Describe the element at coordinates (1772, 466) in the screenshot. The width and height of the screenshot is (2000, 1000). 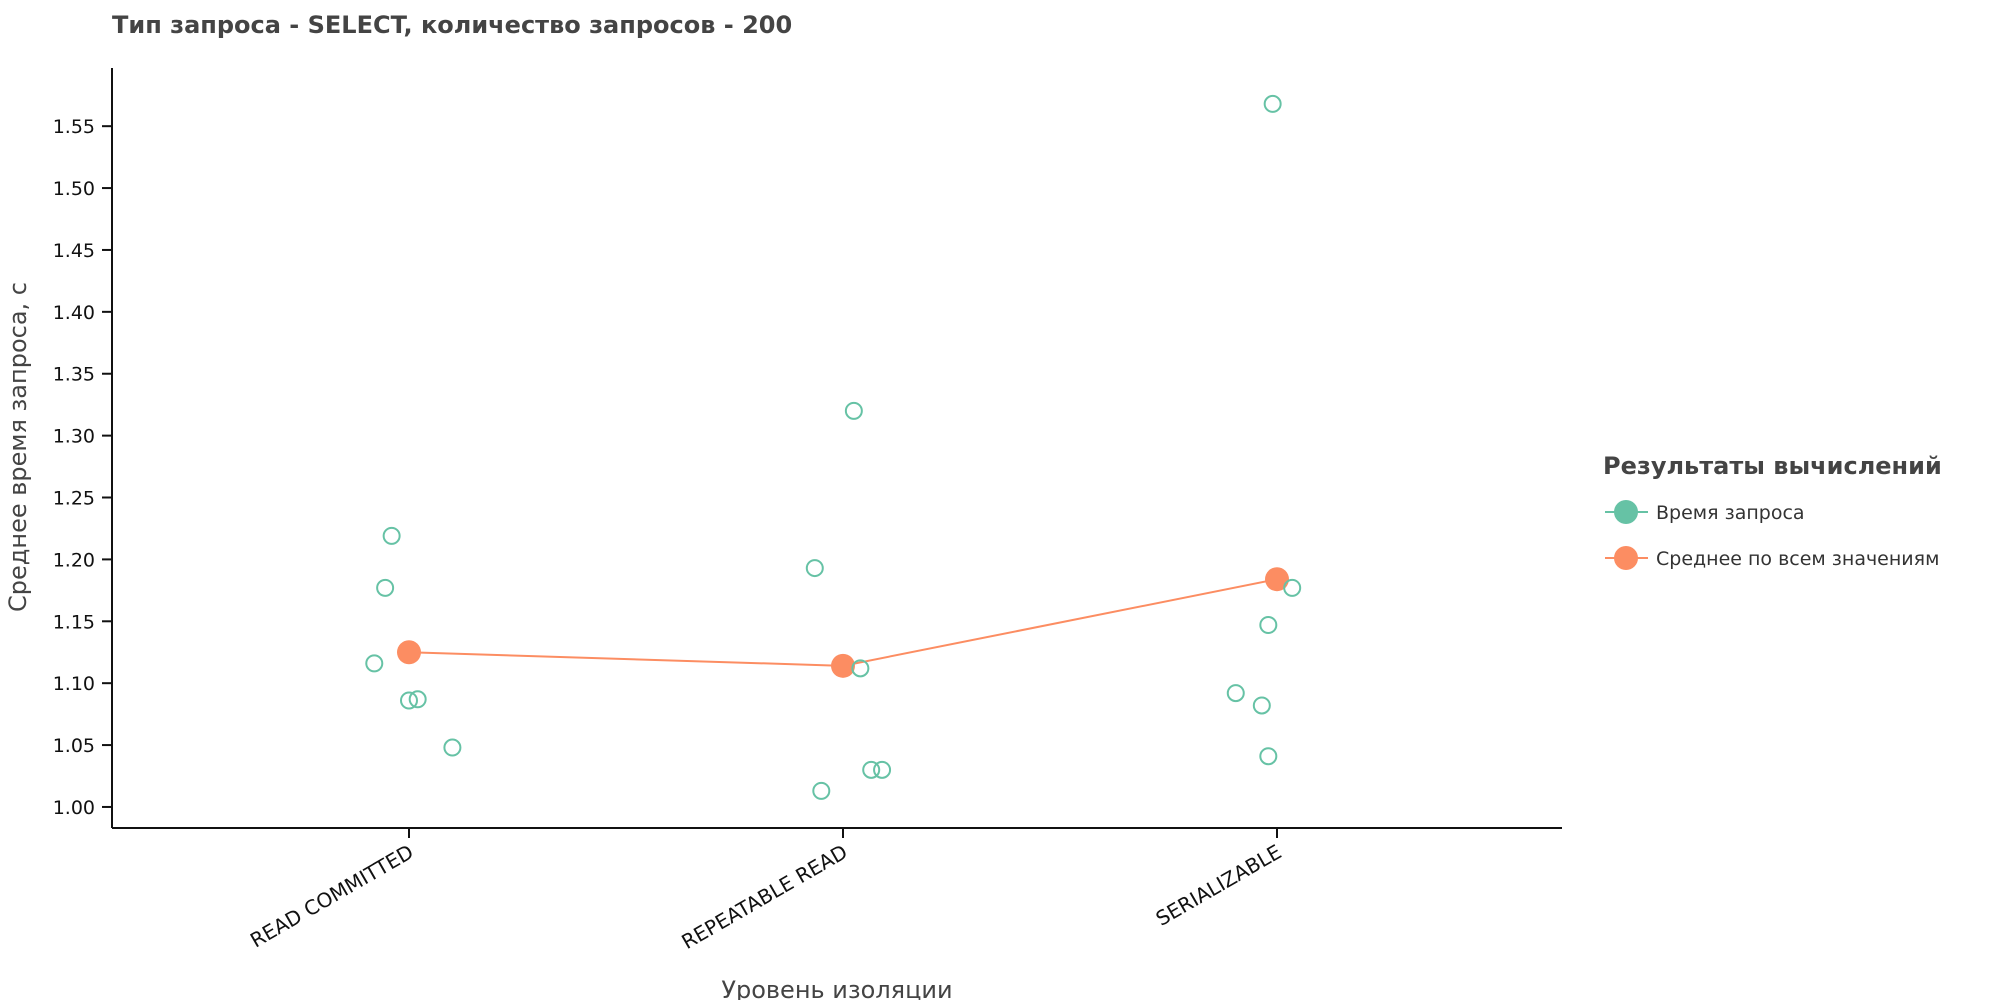
I see `legend-title: Результаты вычислений` at that location.